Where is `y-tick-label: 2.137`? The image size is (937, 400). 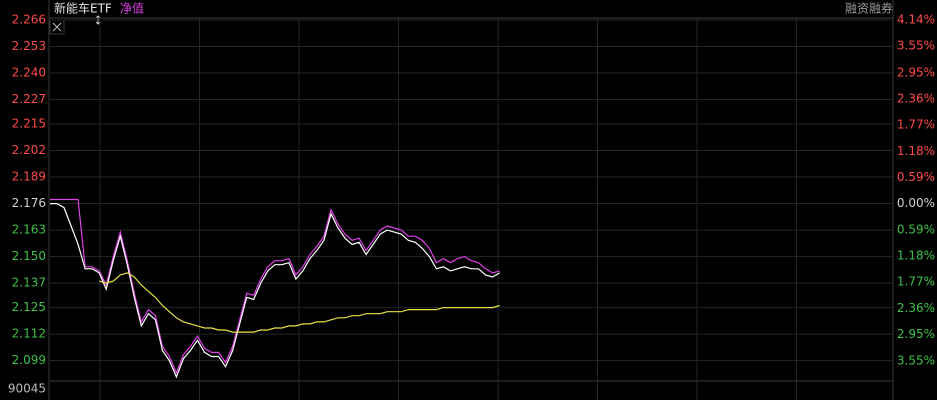 y-tick-label: 2.137 is located at coordinates (29, 283).